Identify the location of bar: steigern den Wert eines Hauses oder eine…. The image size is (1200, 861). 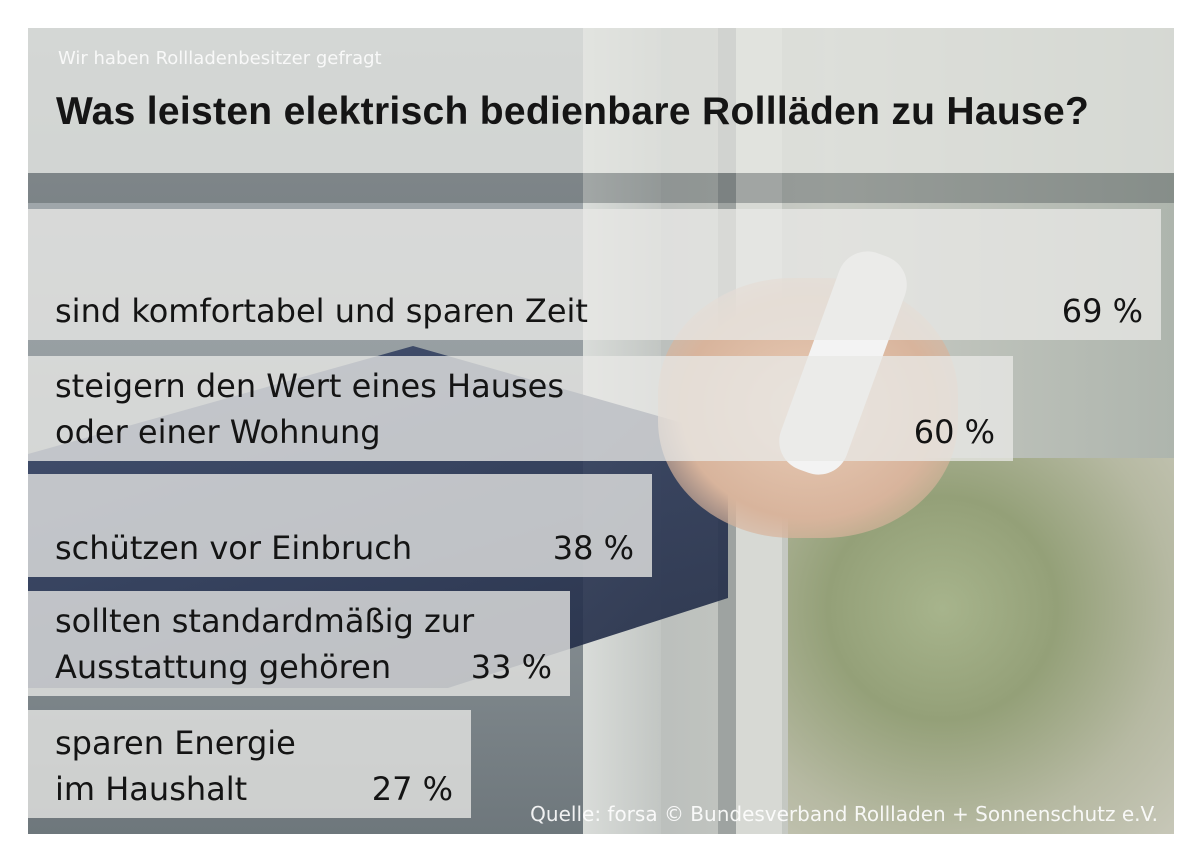
(520, 408).